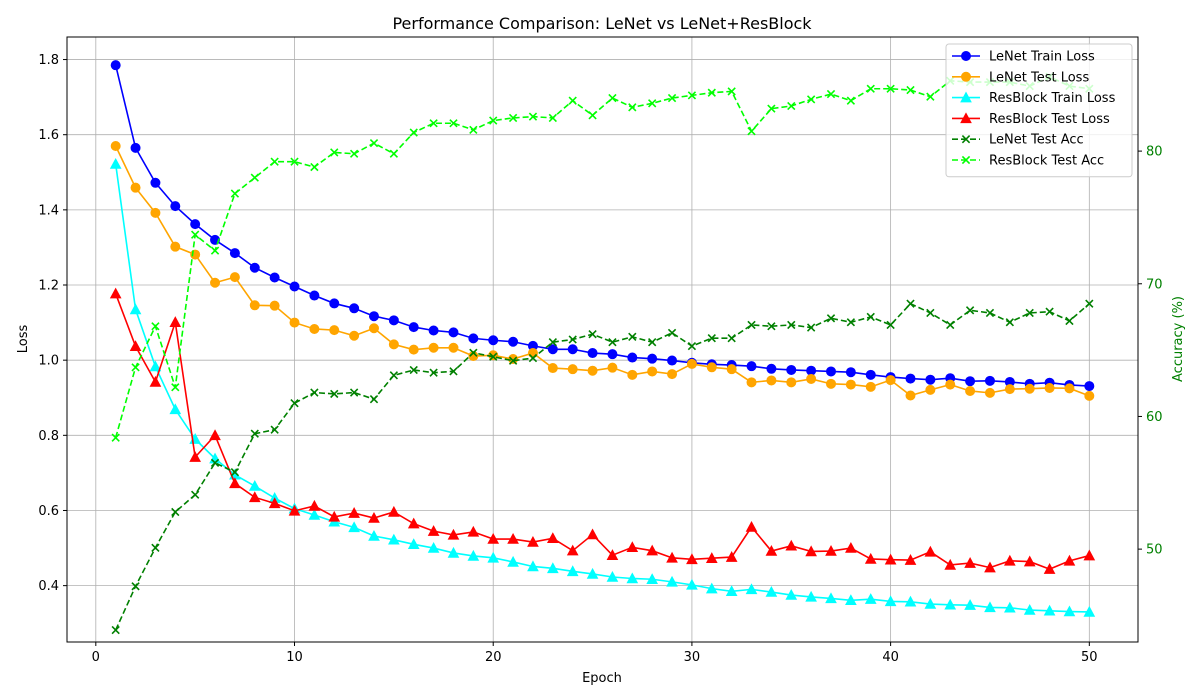  I want to click on legend-item-resblock-test-loss: ResBlock Test Loss, so click(1031, 119).